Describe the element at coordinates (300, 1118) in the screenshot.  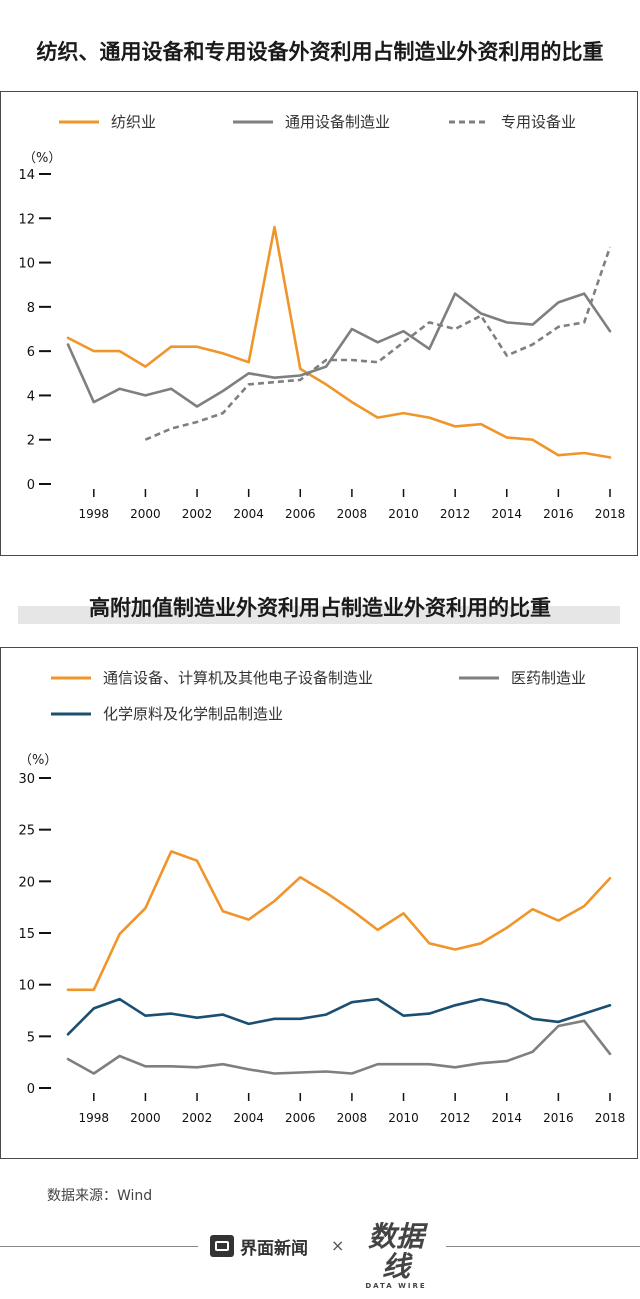
I see `chart2-x-tick-label: 2006` at that location.